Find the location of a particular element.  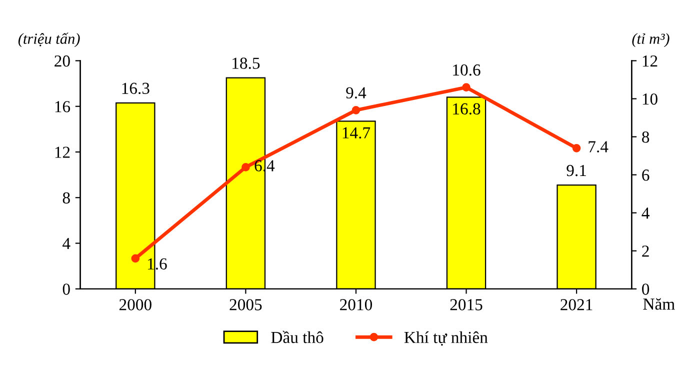

y2-tick-label: 12 is located at coordinates (650, 61).